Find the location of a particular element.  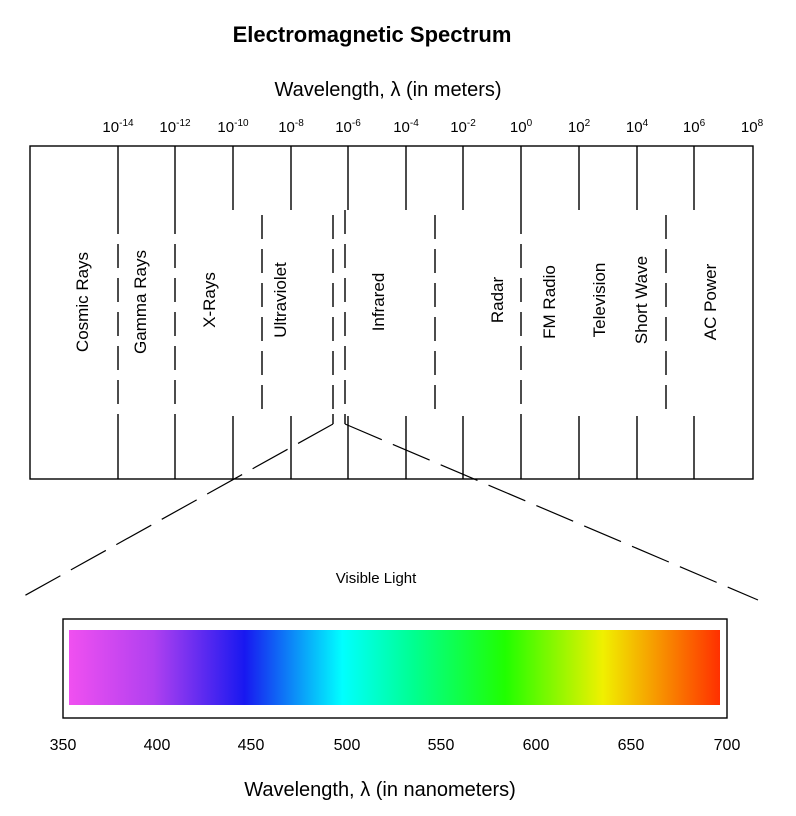

band-label: Radar is located at coordinates (497, 300).